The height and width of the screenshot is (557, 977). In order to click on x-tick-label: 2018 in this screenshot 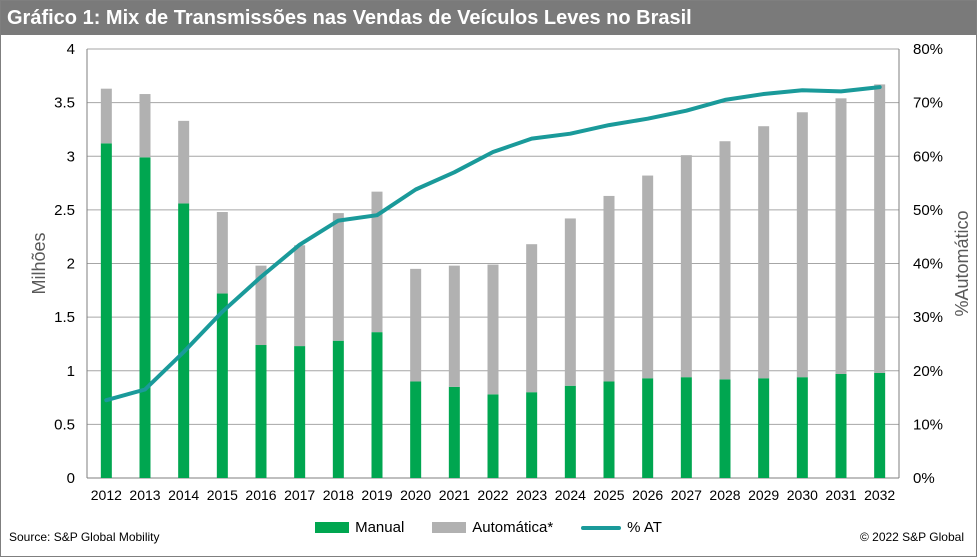, I will do `click(338, 495)`.